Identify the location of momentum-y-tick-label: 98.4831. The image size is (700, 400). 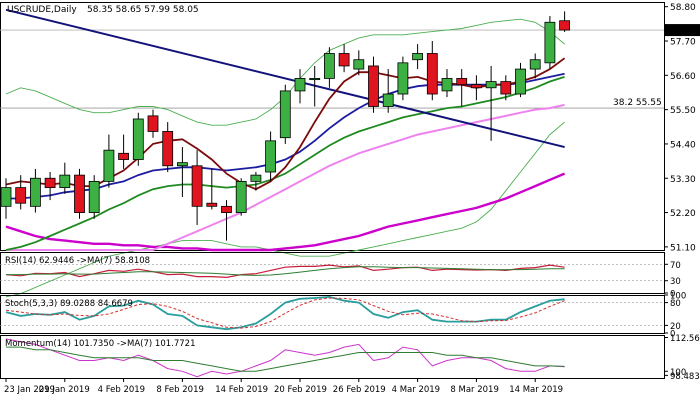
(685, 377).